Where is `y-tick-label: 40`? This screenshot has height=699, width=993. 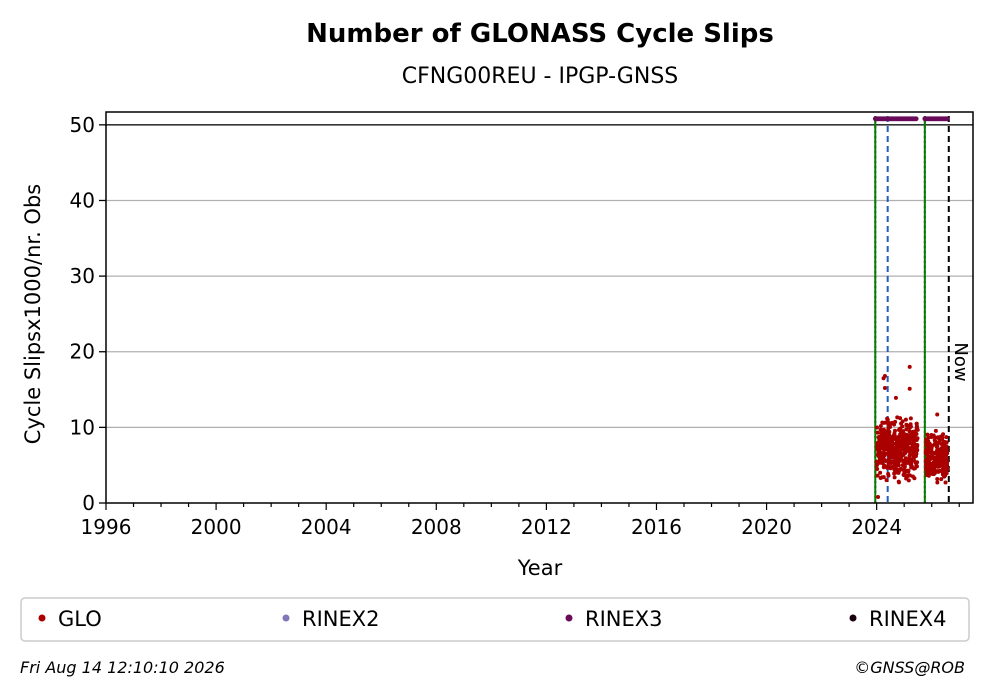 y-tick-label: 40 is located at coordinates (82, 200).